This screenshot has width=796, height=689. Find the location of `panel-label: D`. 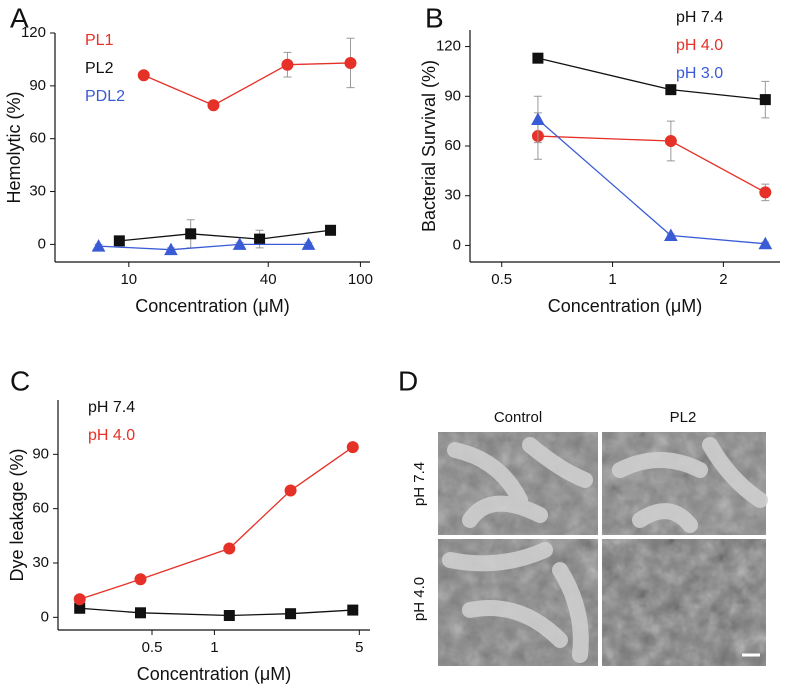

panel-label: D is located at coordinates (408, 380).